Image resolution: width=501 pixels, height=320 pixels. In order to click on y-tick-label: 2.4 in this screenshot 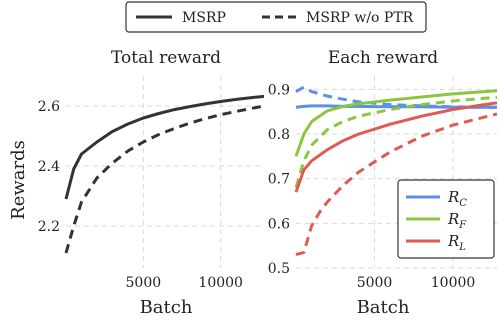, I will do `click(49, 167)`.